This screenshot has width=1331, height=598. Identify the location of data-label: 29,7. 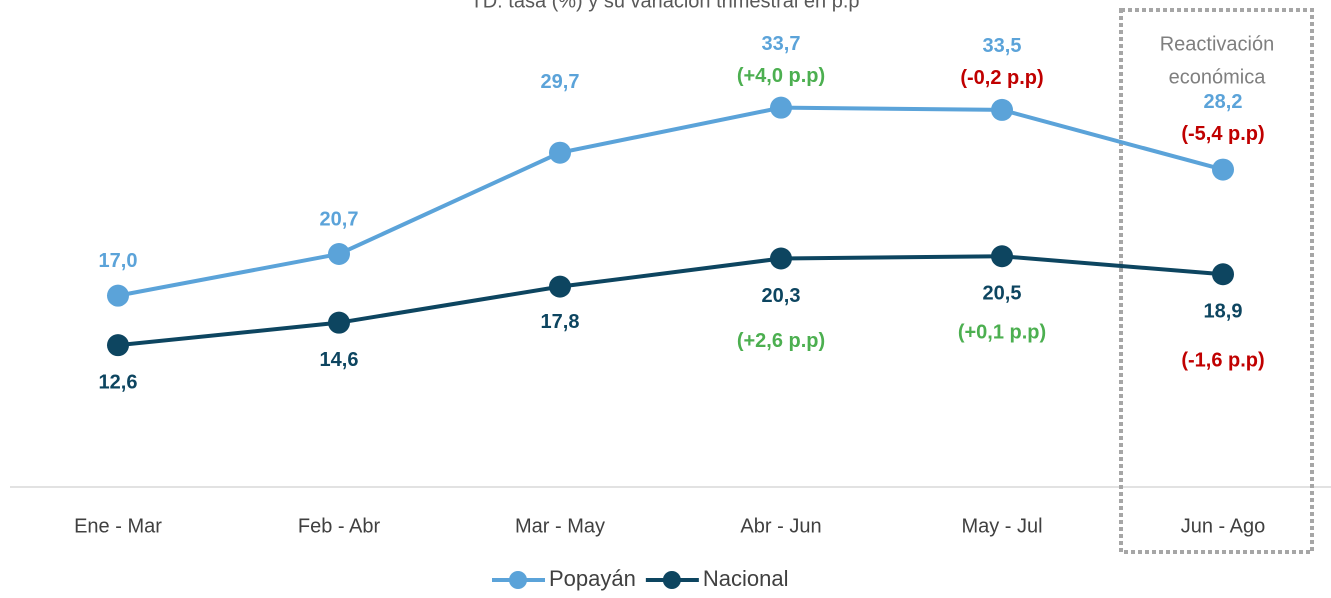
(560, 82).